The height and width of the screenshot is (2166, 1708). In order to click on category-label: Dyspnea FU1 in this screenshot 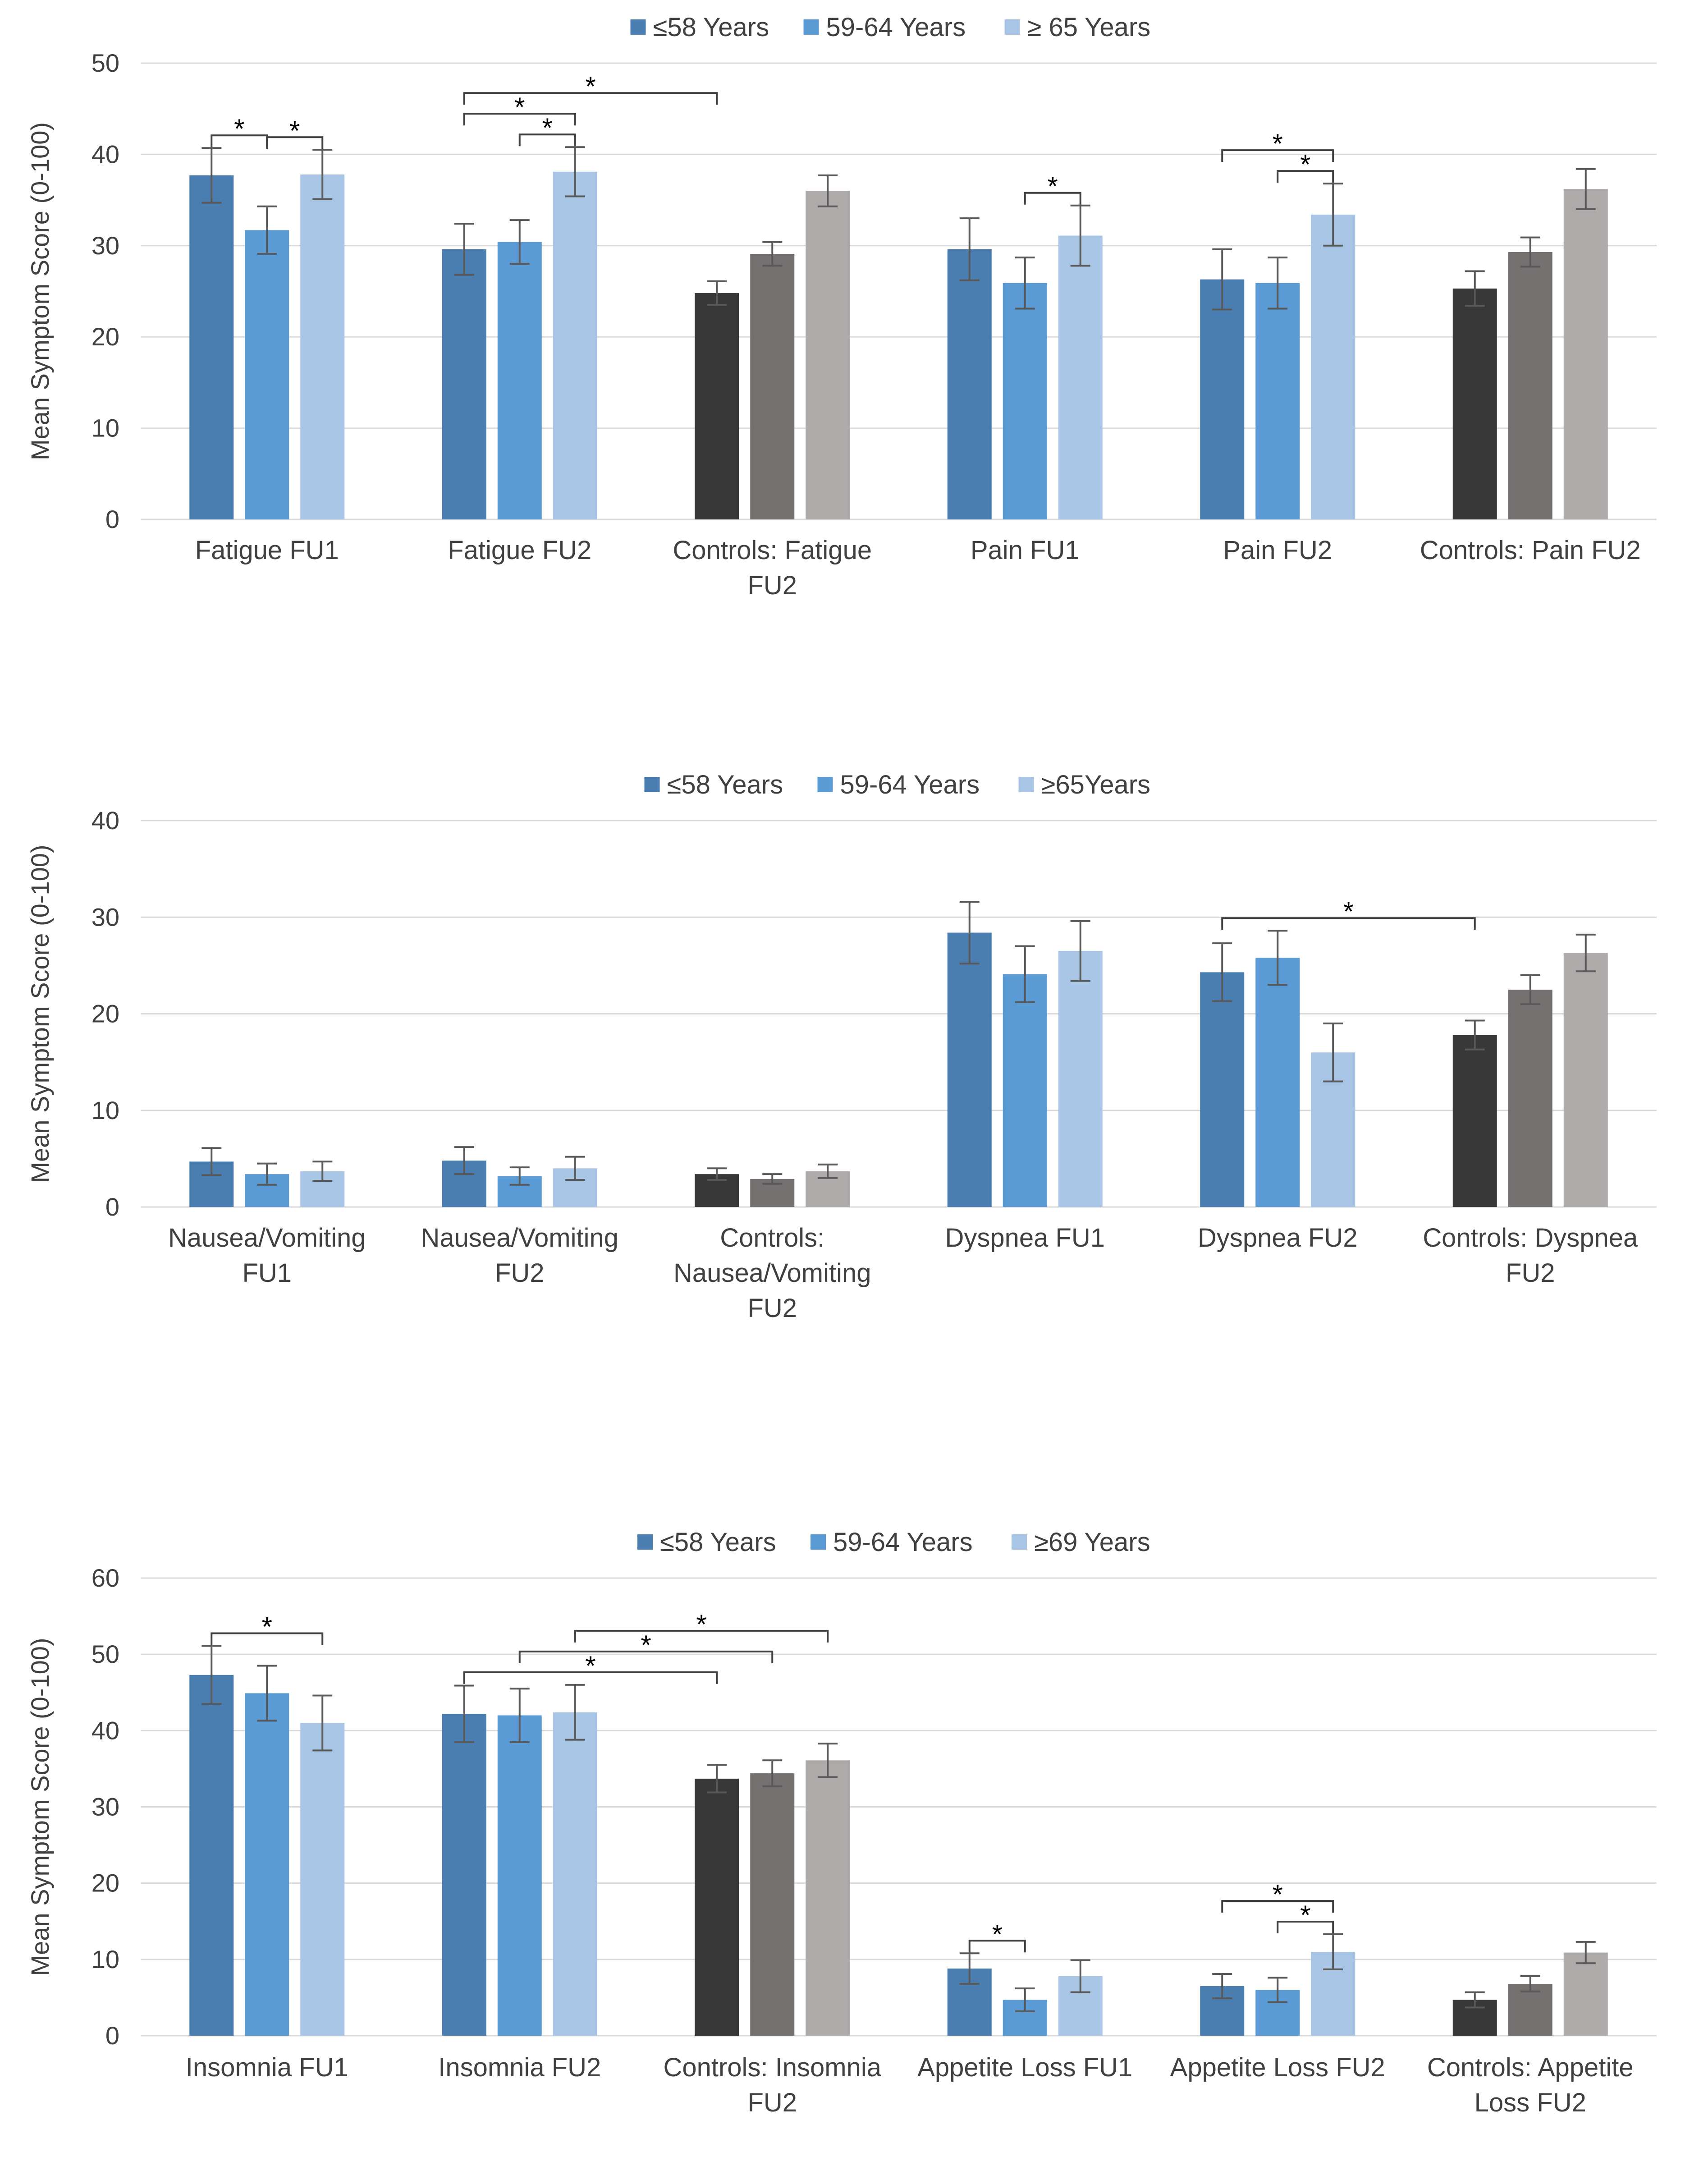, I will do `click(1025, 1238)`.